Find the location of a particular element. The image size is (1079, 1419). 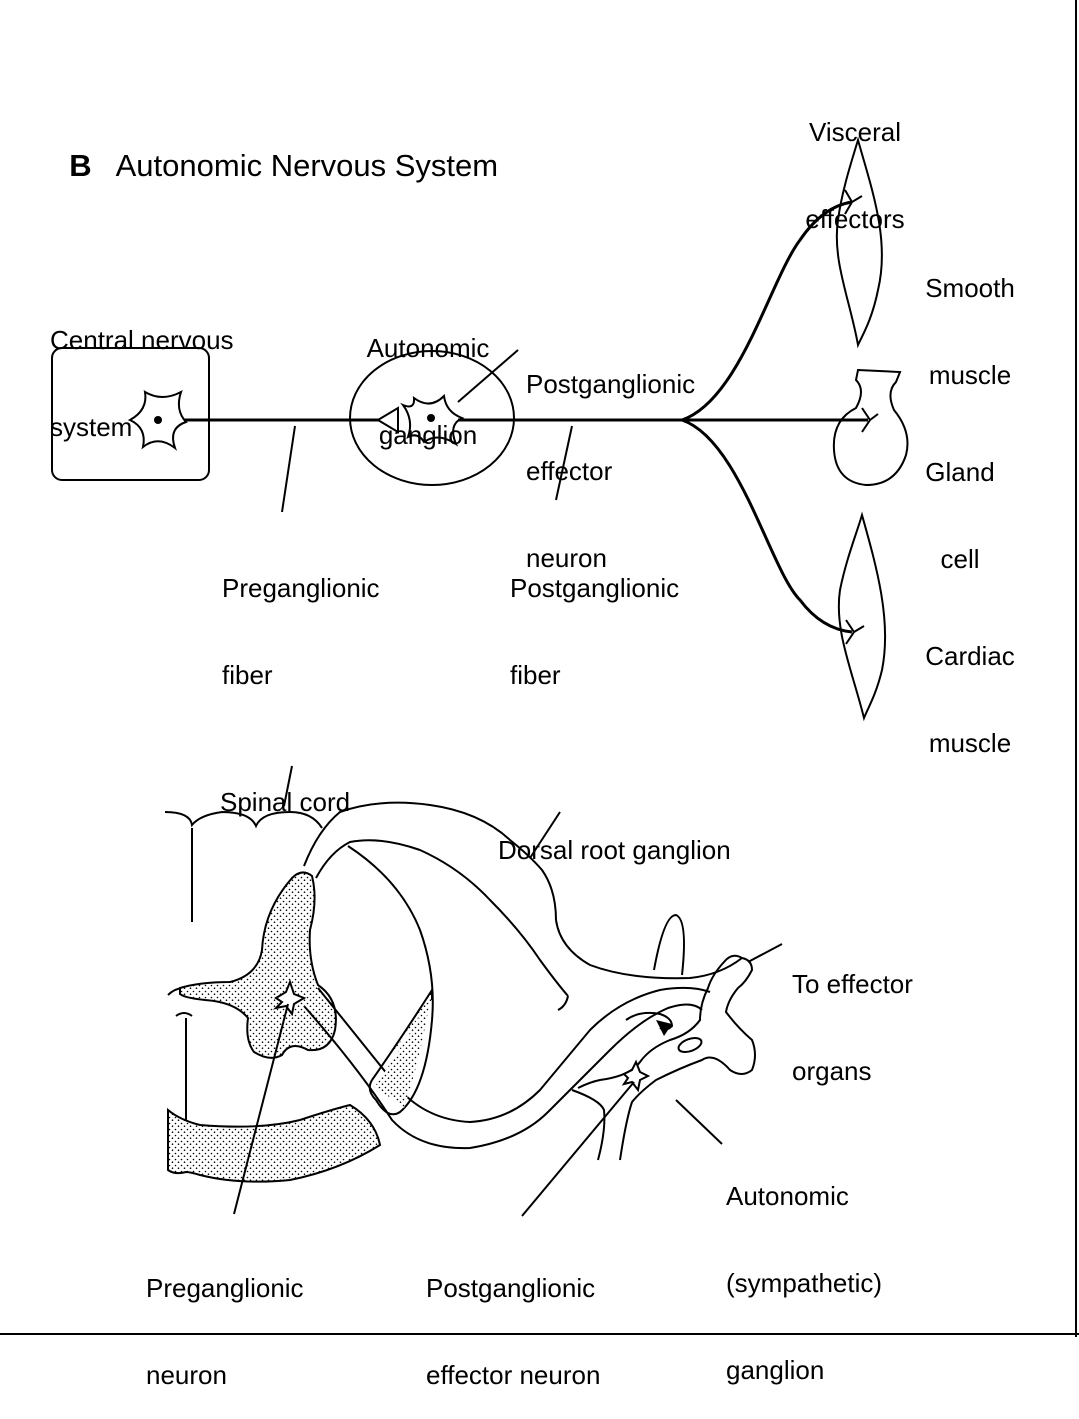

figure-letter: B is located at coordinates (80, 165).